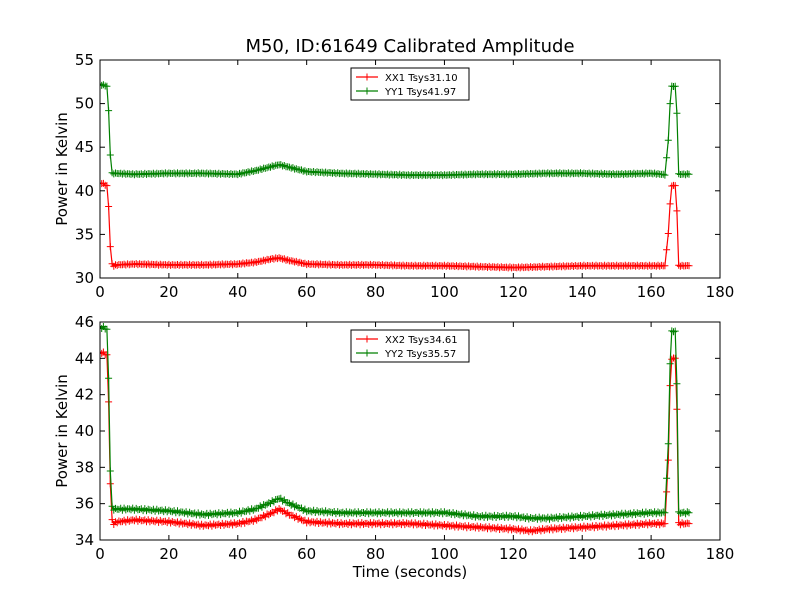 The height and width of the screenshot is (600, 800). I want to click on legend: XX2 Tsys34.61 YY2 Tsys35.57, so click(410, 346).